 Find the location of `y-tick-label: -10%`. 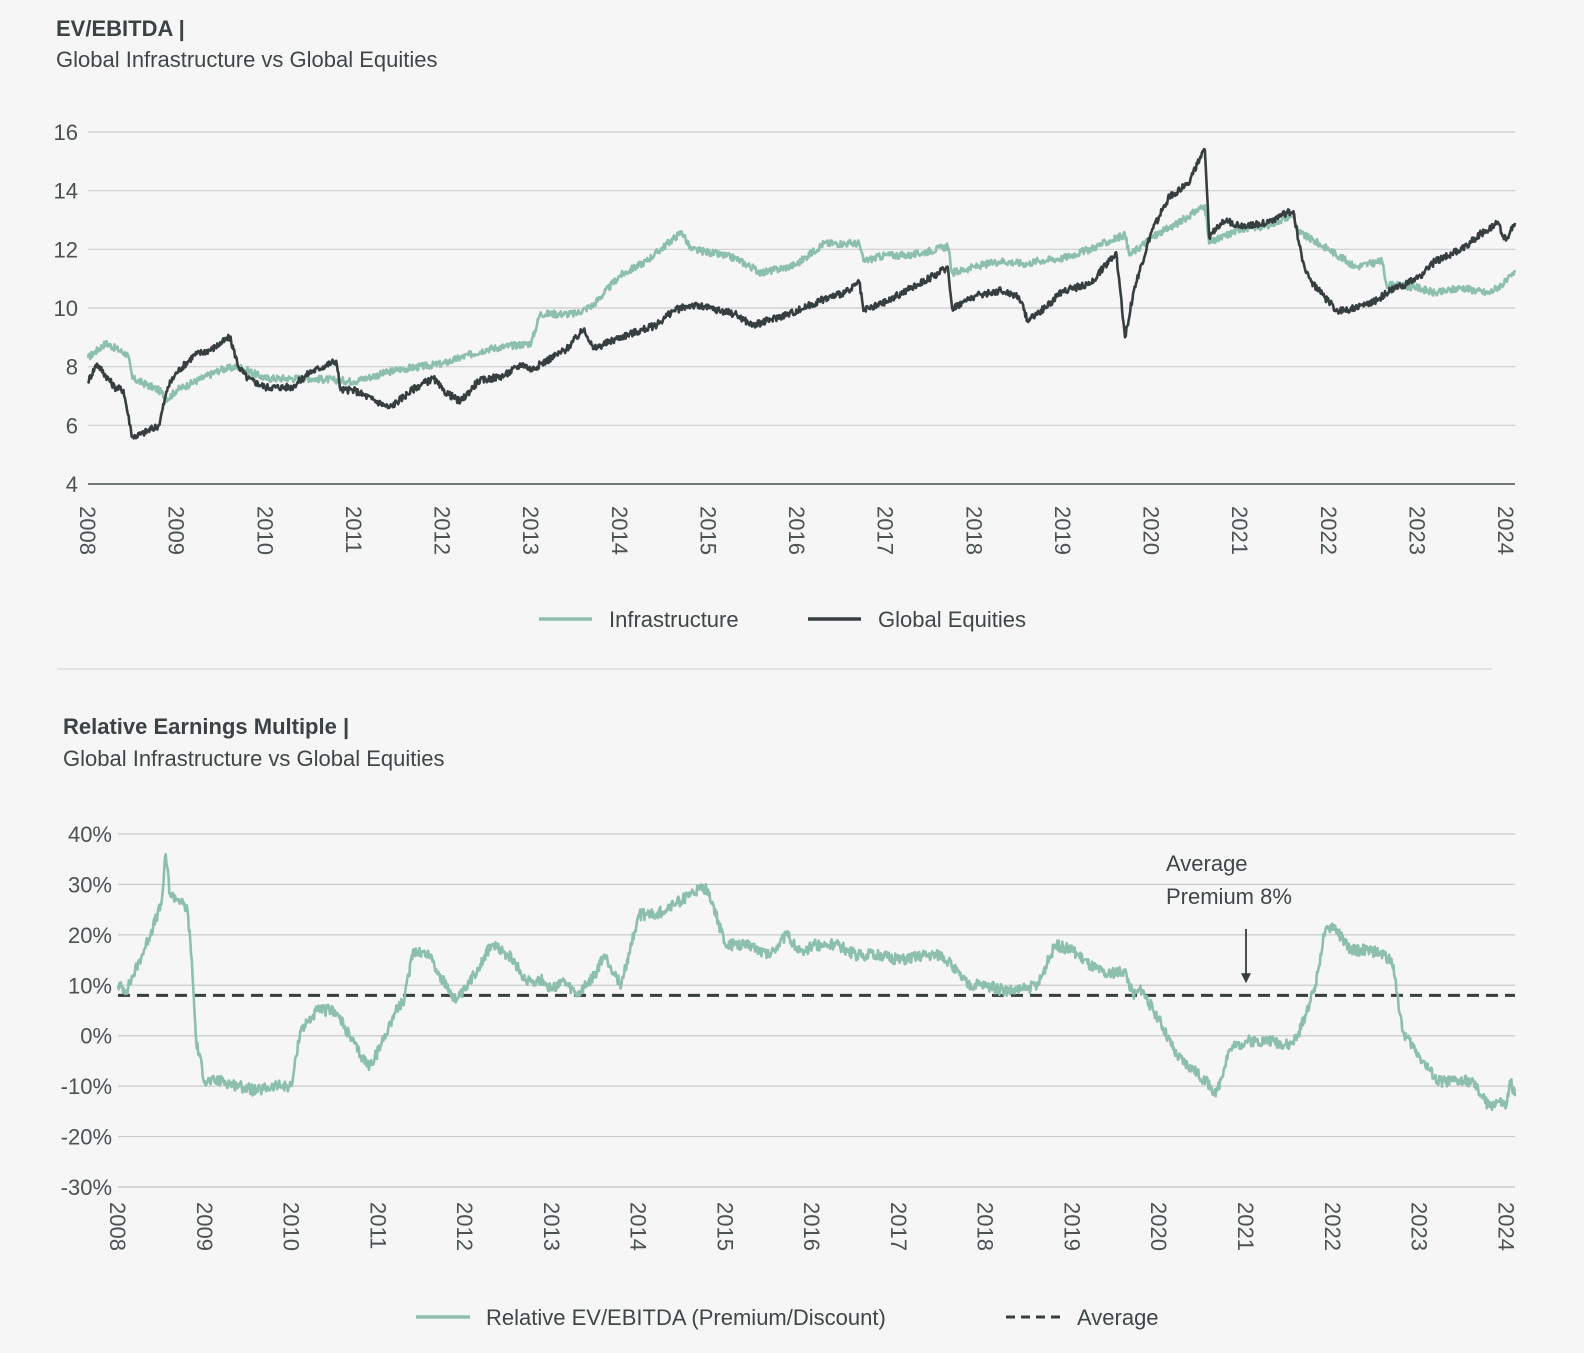

y-tick-label: -10% is located at coordinates (86, 1086).